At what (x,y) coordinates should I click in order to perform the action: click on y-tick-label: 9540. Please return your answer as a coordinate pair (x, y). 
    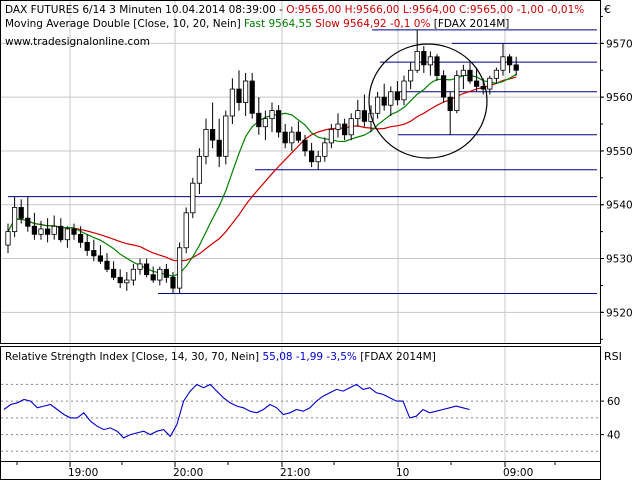
    Looking at the image, I should click on (619, 206).